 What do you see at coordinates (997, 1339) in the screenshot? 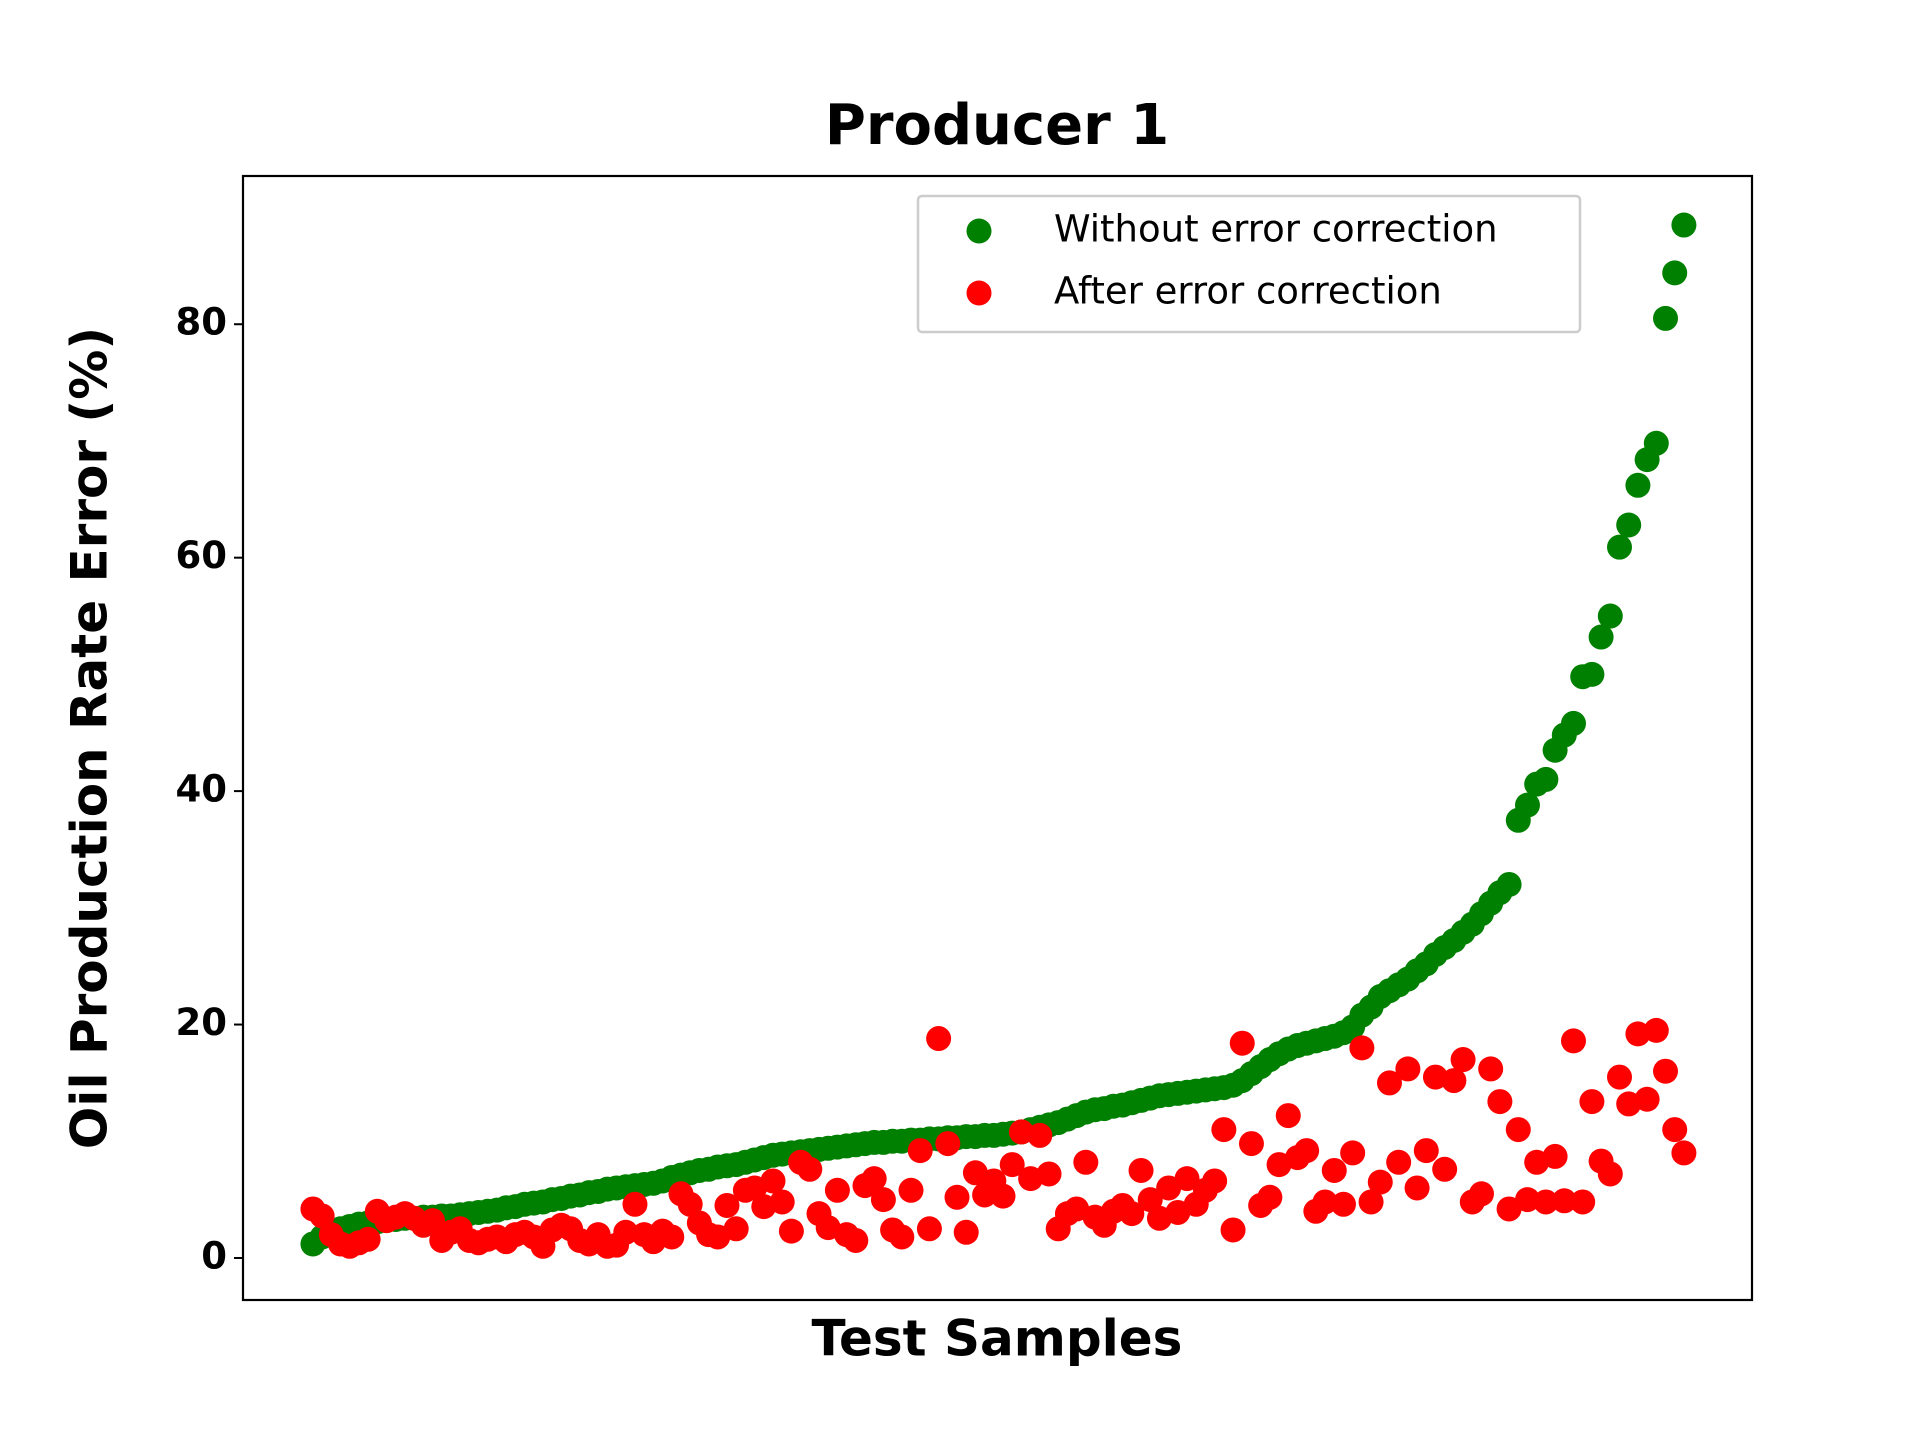
I see `x-axis-label: Test Samples` at bounding box center [997, 1339].